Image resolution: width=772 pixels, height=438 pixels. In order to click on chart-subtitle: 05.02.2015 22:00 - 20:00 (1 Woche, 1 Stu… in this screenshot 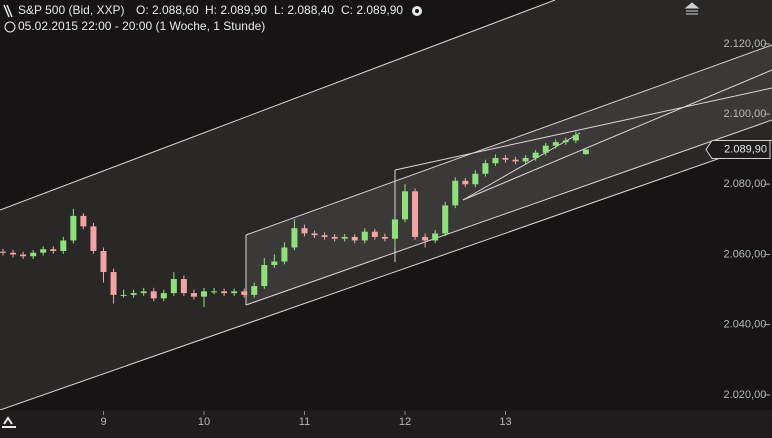, I will do `click(141, 26)`.